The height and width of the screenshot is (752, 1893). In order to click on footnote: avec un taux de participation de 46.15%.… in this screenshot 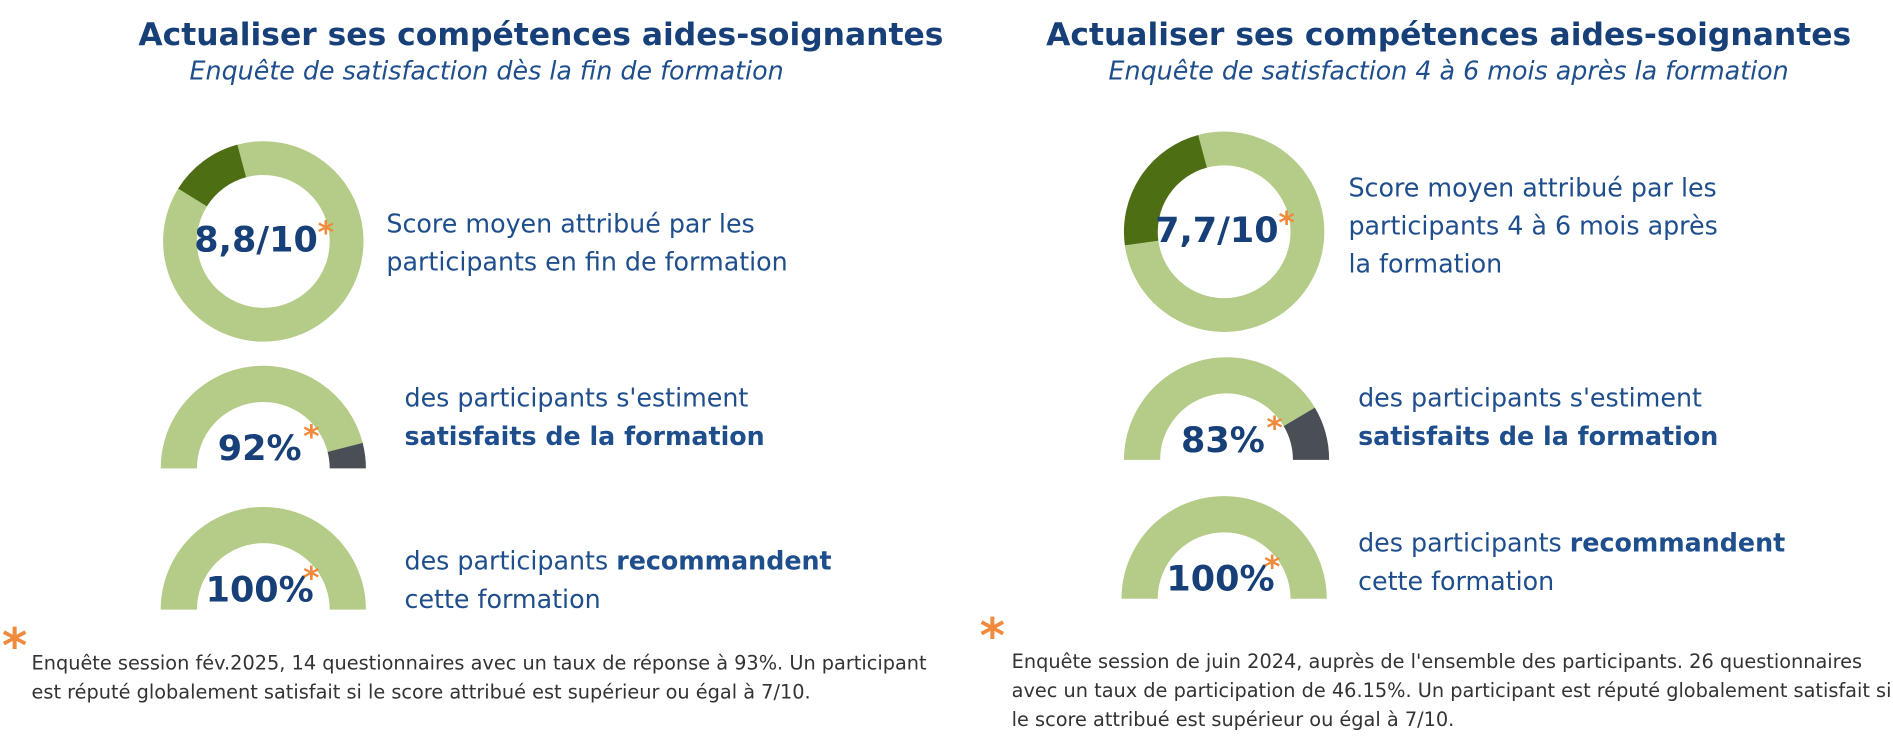, I will do `click(1452, 690)`.